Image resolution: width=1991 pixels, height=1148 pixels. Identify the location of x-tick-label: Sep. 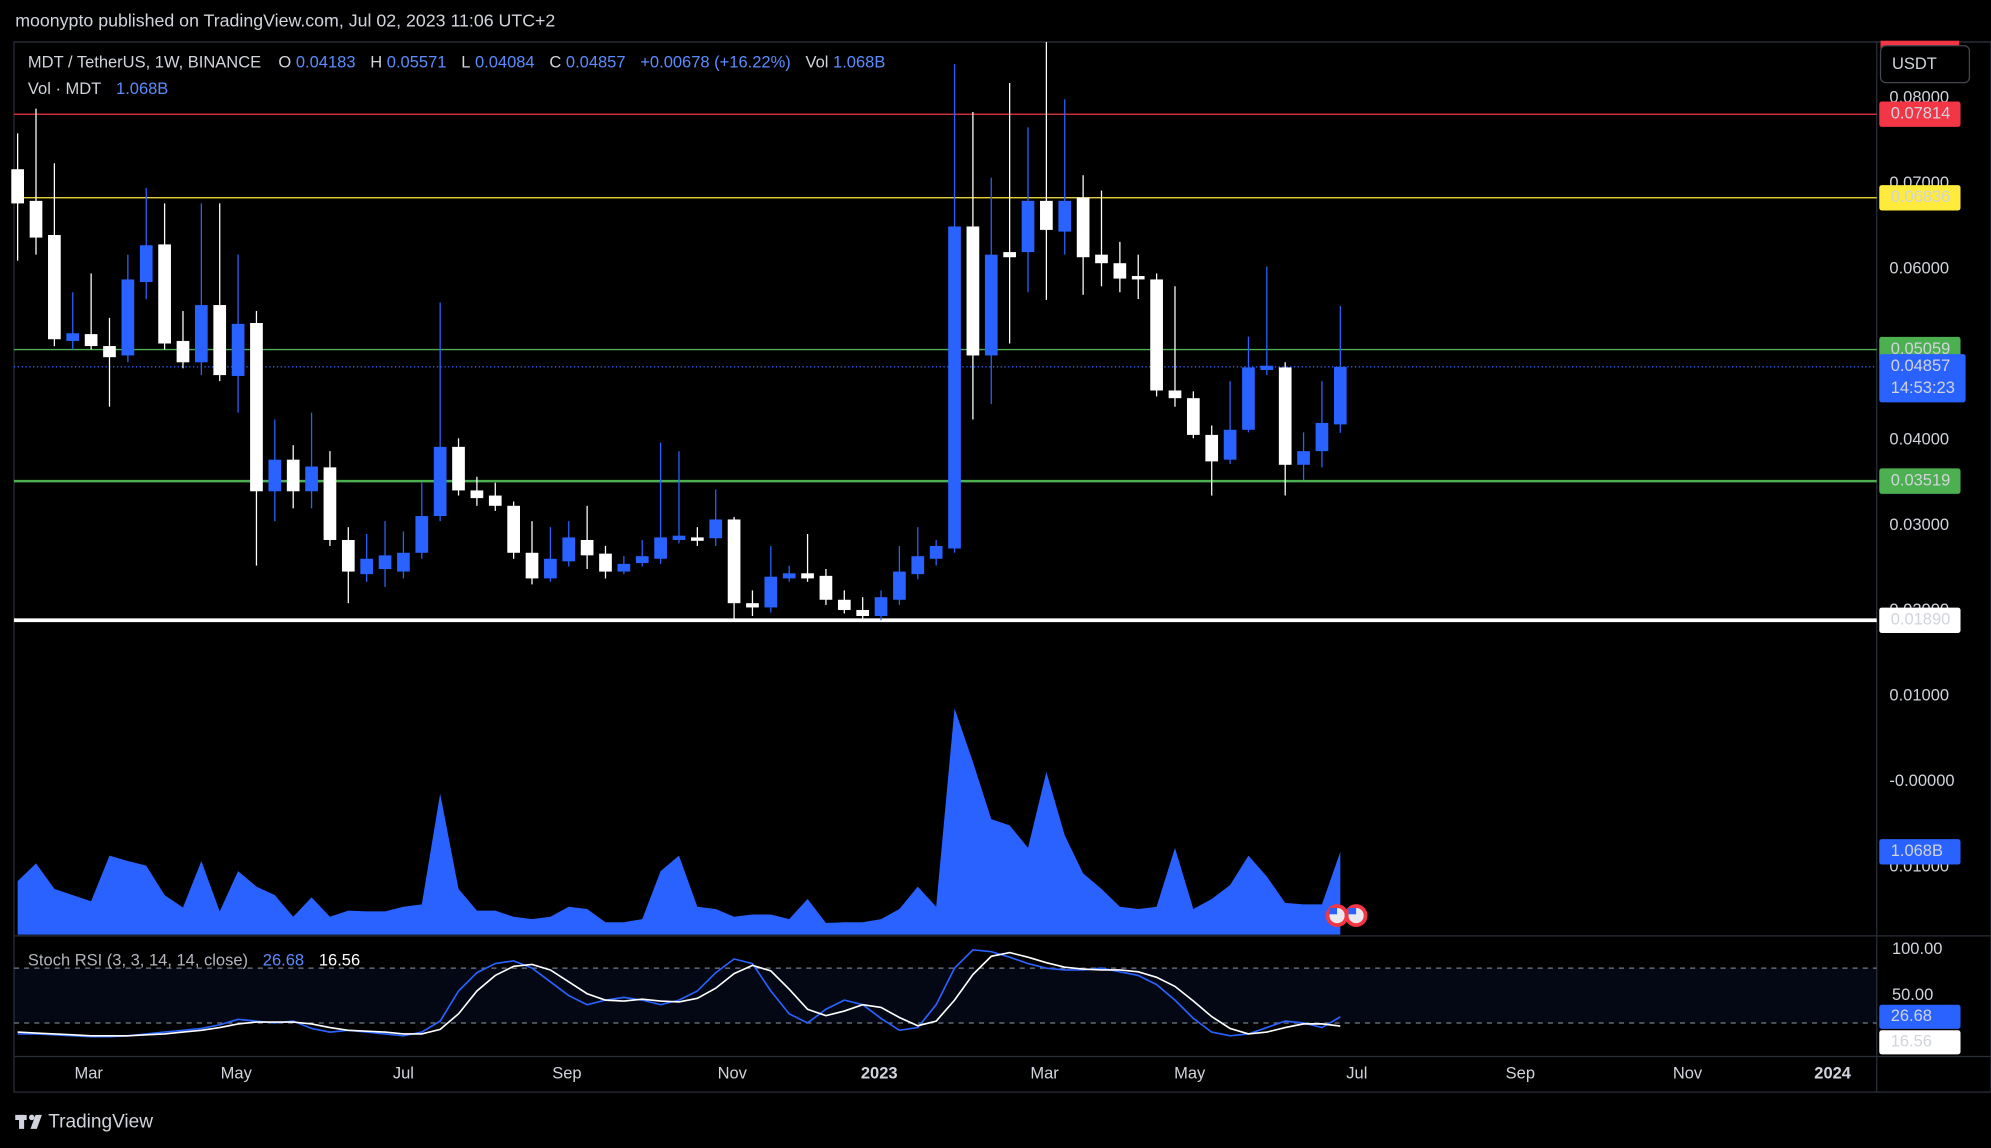
(566, 1074).